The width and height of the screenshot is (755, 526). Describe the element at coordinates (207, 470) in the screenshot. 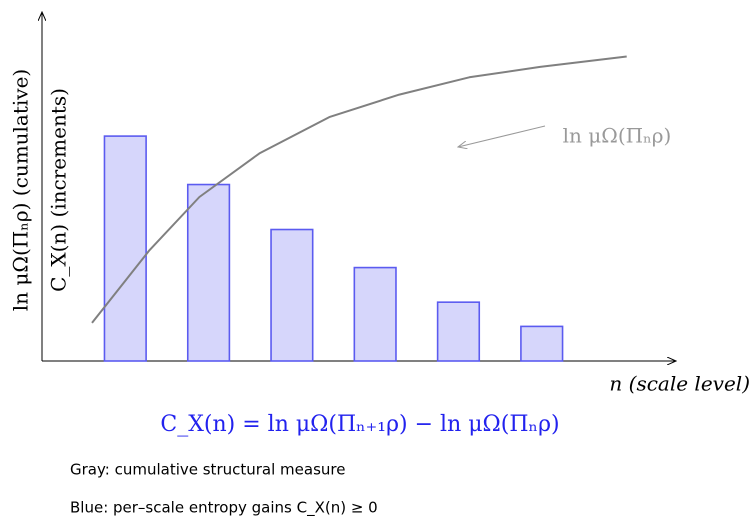

I see `note: Gray: cumulative structural measure` at that location.